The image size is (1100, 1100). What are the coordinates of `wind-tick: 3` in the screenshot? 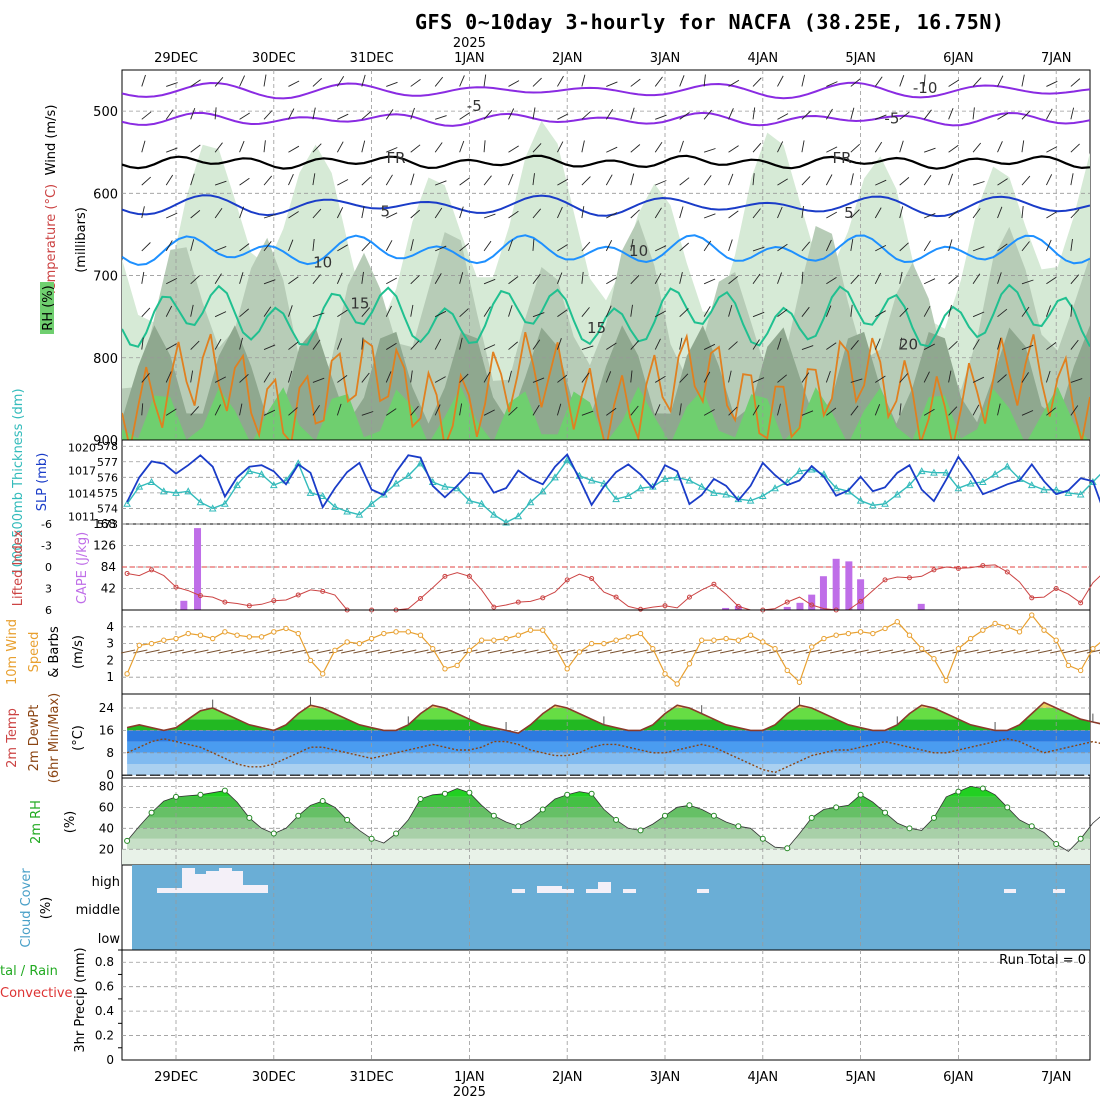 It's located at (110, 644).